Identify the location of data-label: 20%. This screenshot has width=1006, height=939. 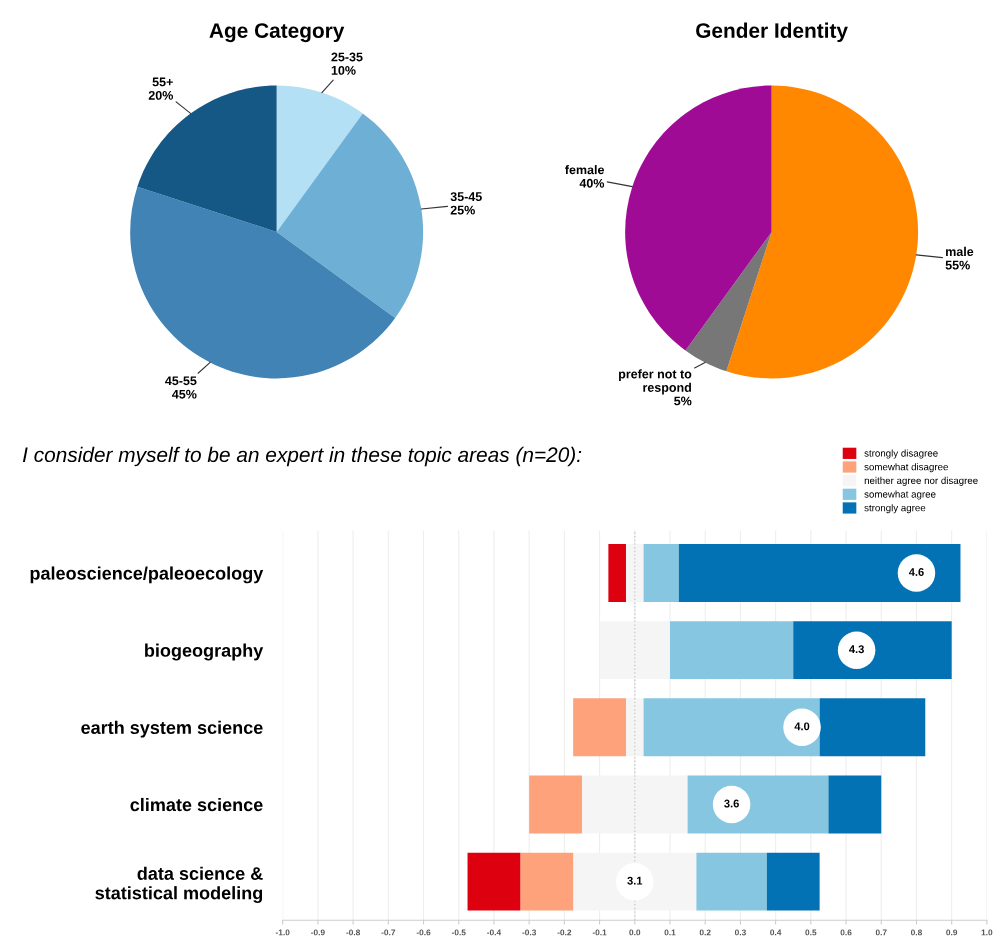
(161, 95).